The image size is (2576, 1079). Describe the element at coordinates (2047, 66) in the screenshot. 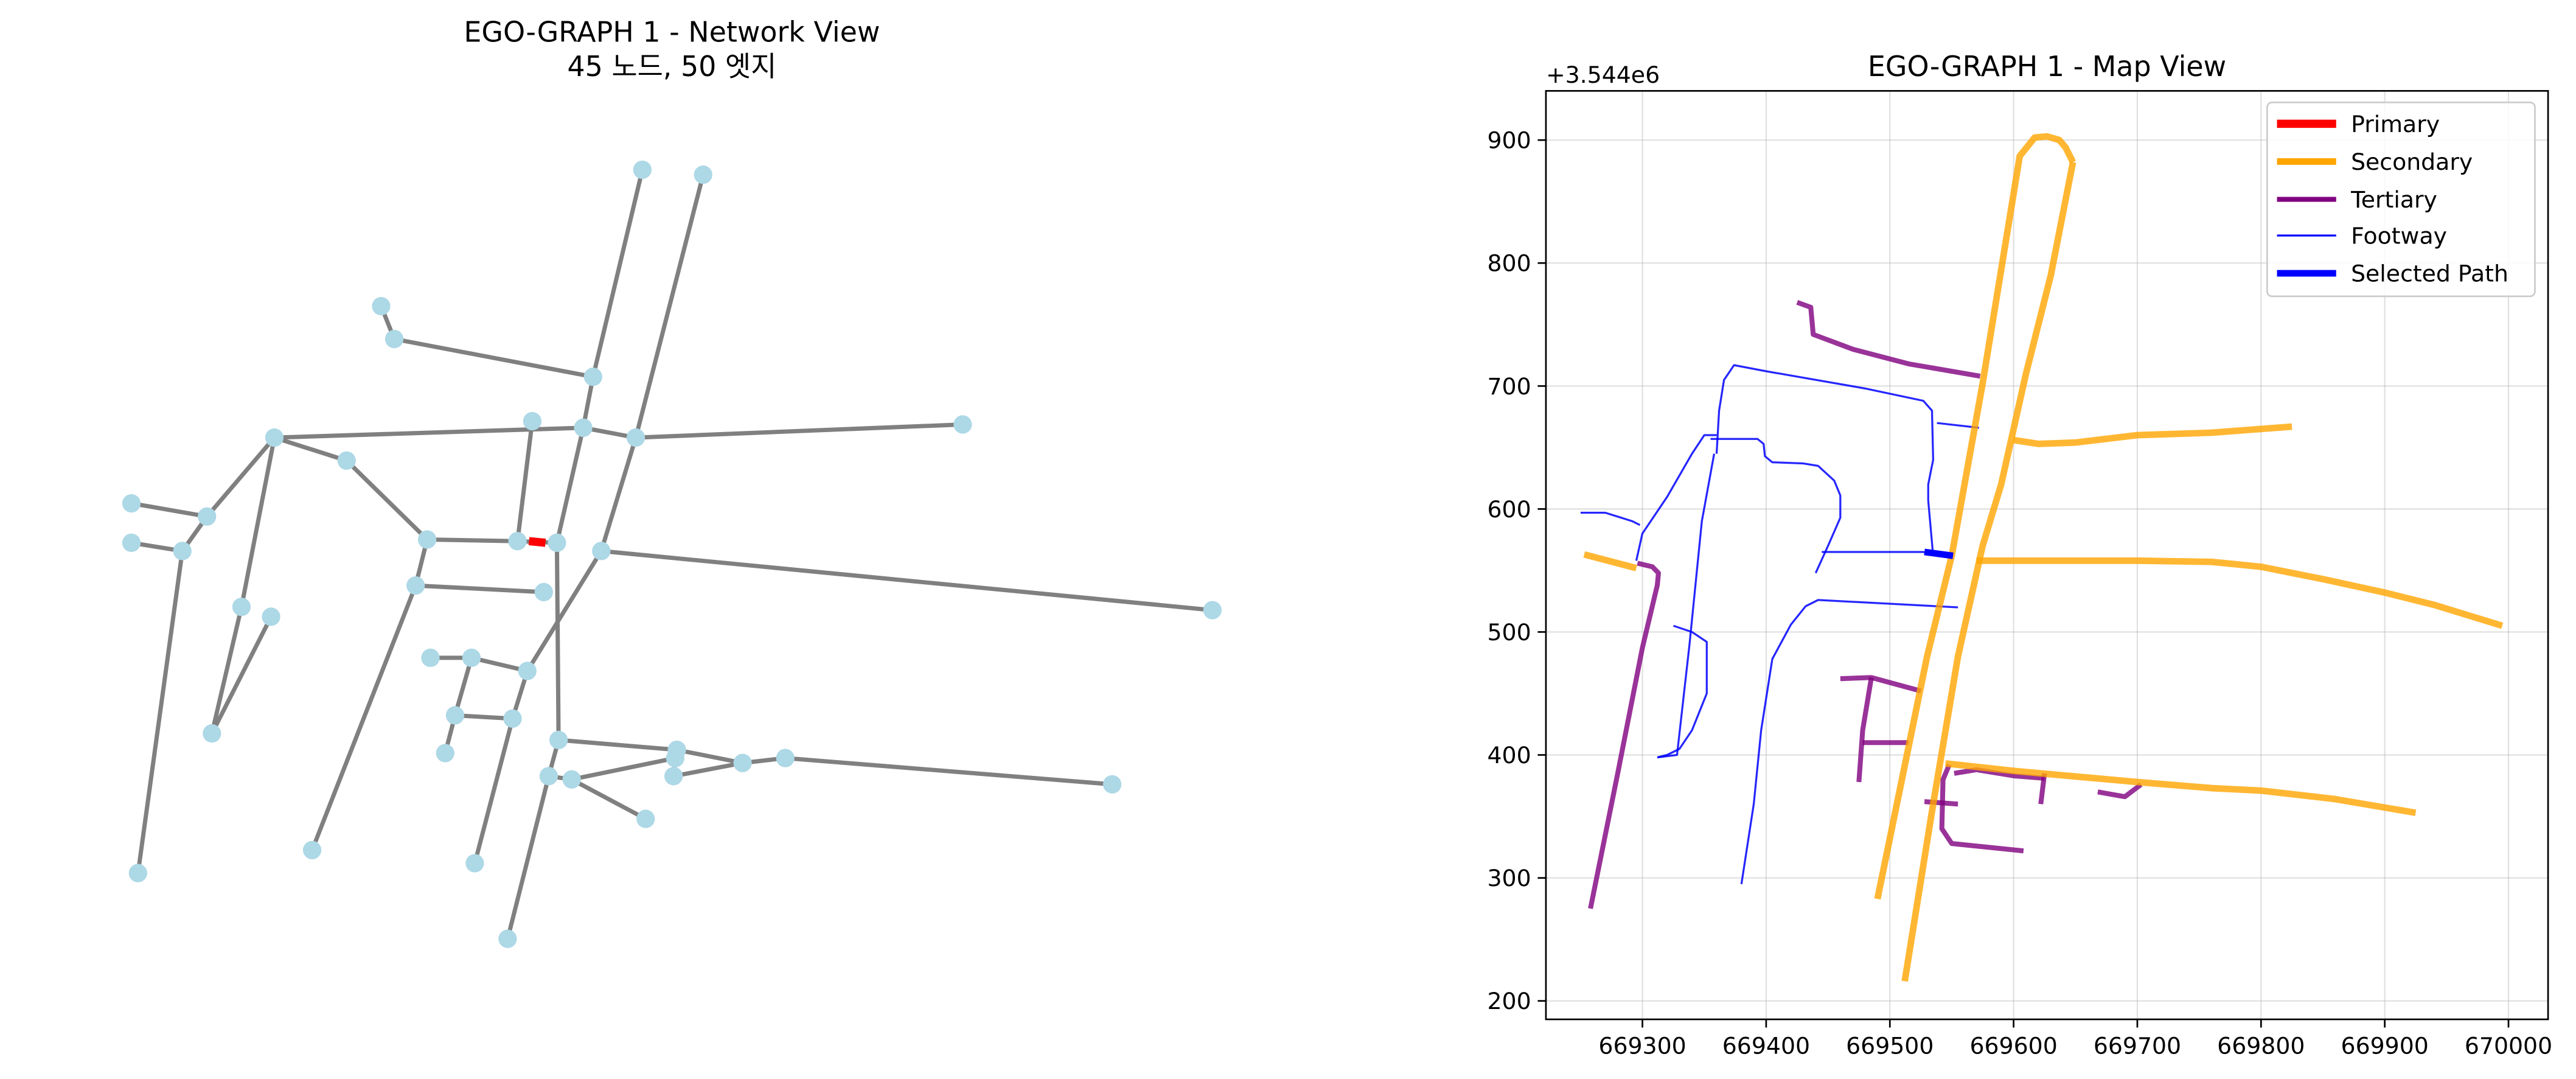

I see `map-title: EGO-GRAPH 1 - Map View` at that location.